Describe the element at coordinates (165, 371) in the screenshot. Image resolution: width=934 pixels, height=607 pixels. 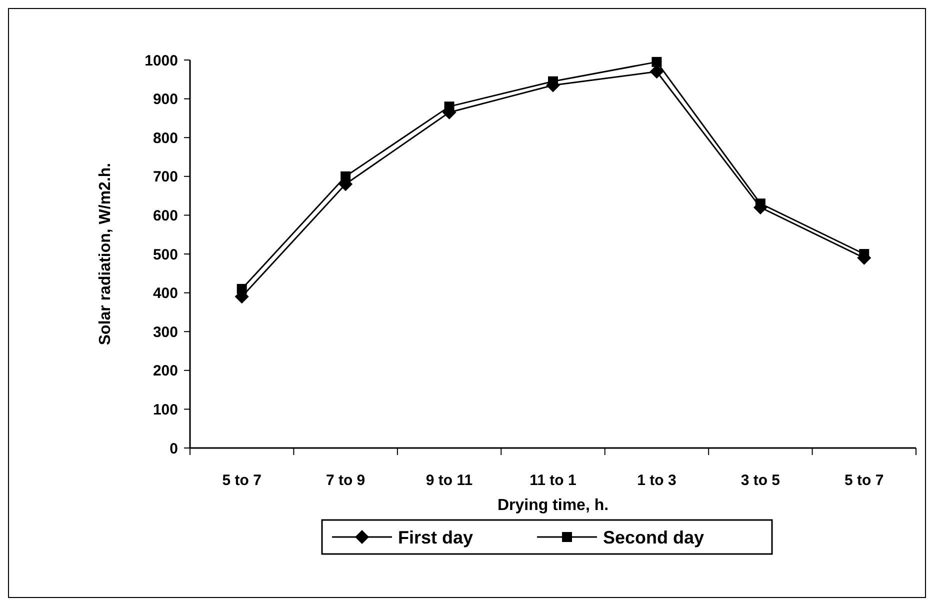
I see `y-tick-label: 200` at that location.